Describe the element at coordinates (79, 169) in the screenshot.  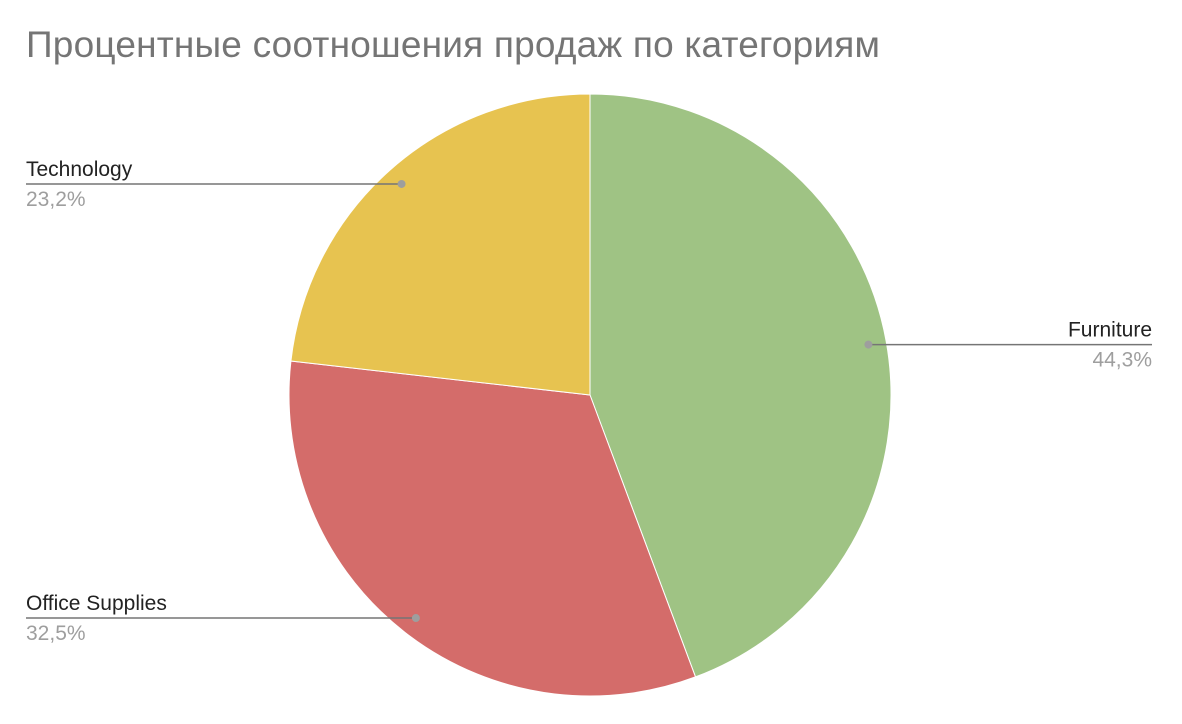
I see `slice-label-technology: Technology` at that location.